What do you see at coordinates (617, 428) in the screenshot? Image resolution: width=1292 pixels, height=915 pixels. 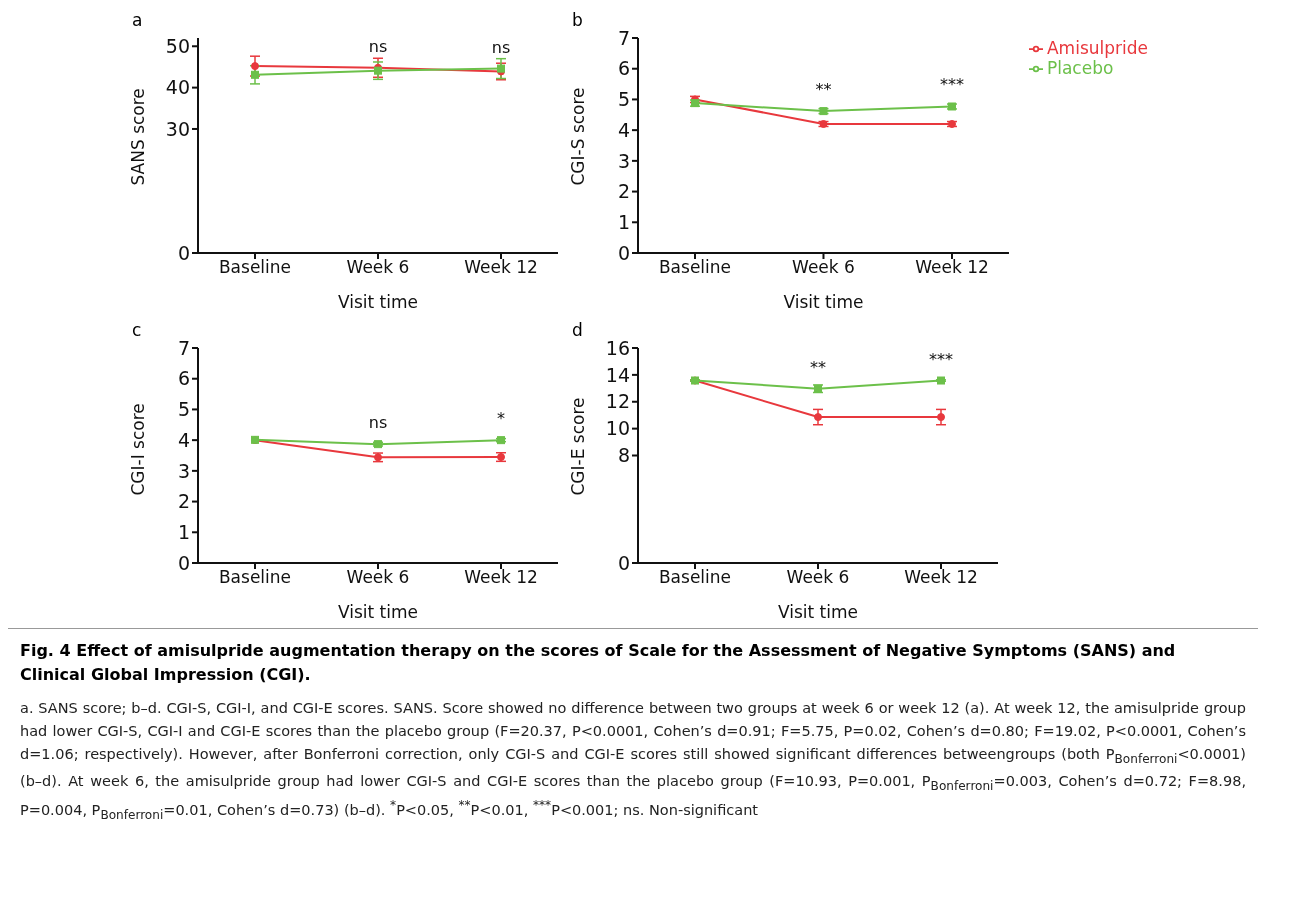 I see `y-tick-label: 10` at bounding box center [617, 428].